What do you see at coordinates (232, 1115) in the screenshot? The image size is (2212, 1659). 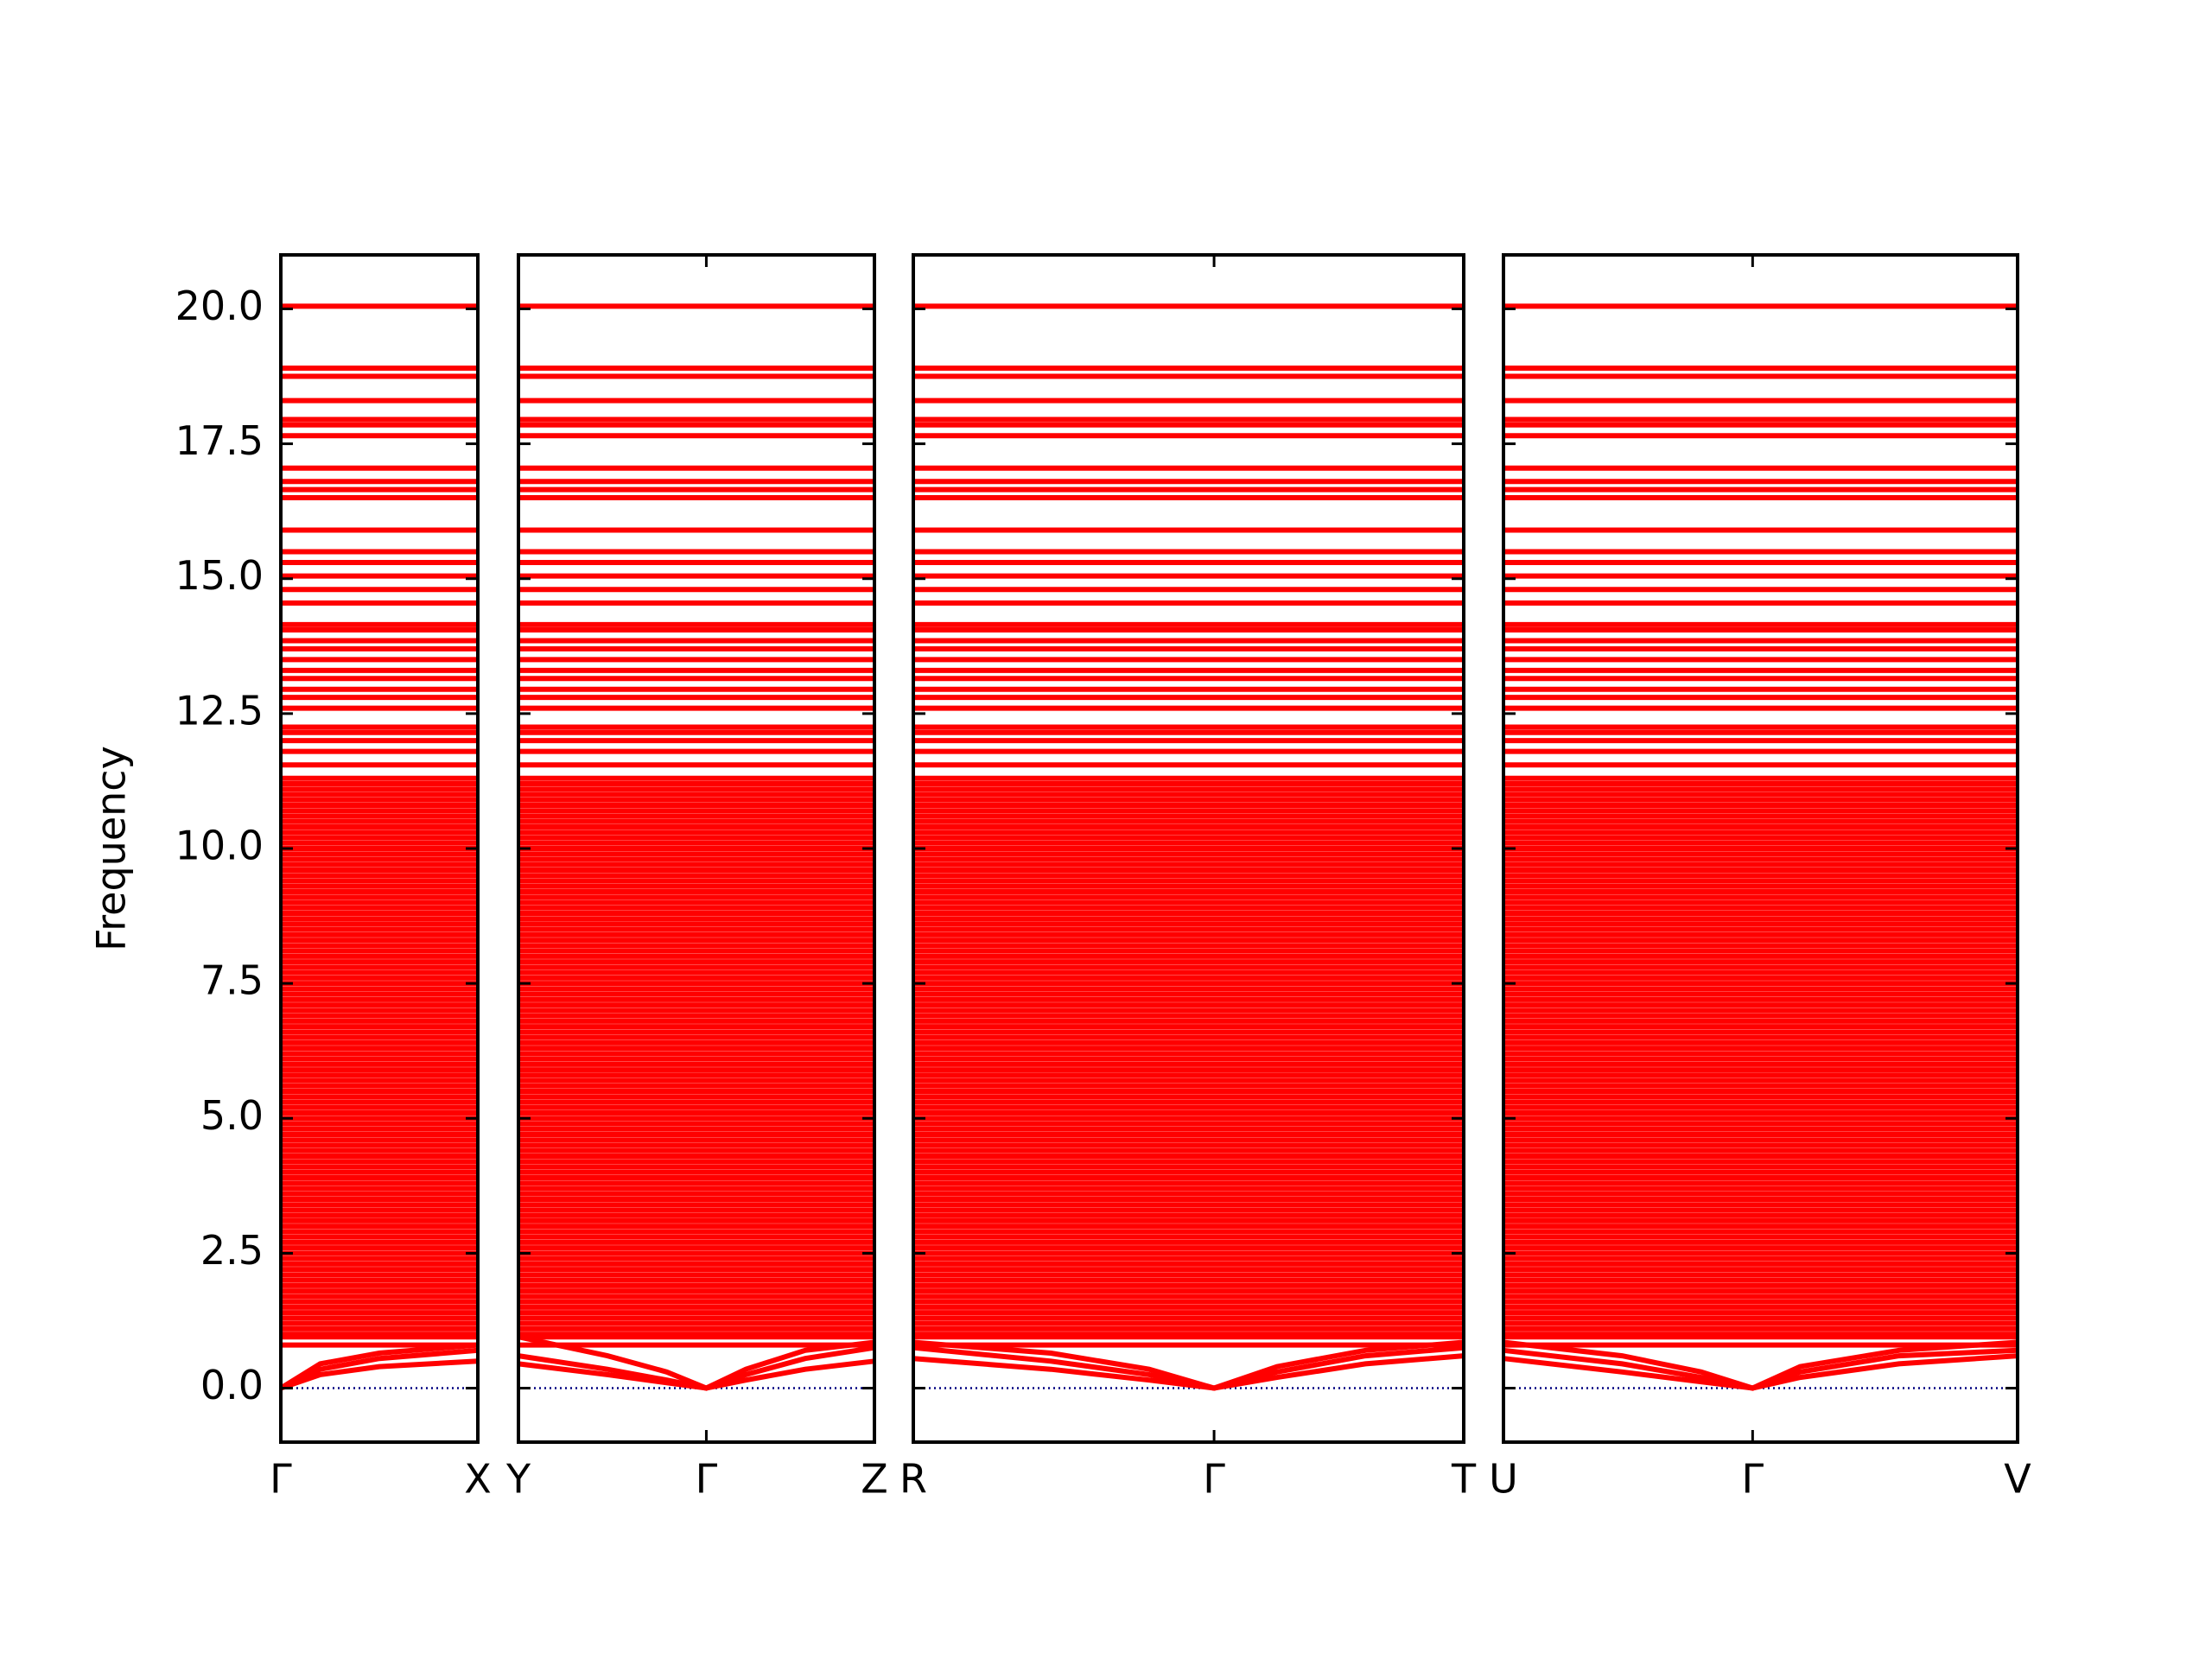 I see `y-tick-label: 5.0` at bounding box center [232, 1115].